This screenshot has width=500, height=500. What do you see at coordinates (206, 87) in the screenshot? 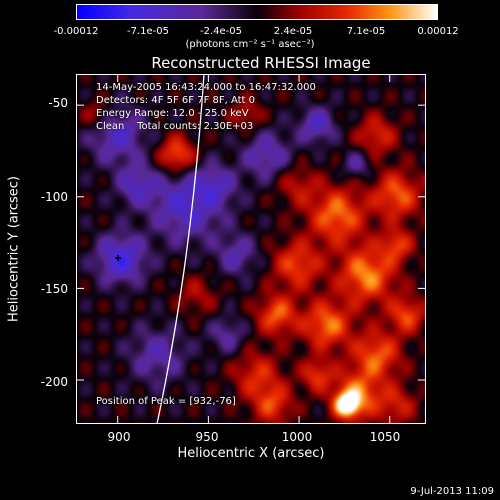
I see `info-time: 14-May-2005 16:43:24.000 to 16:47:32.000` at bounding box center [206, 87].